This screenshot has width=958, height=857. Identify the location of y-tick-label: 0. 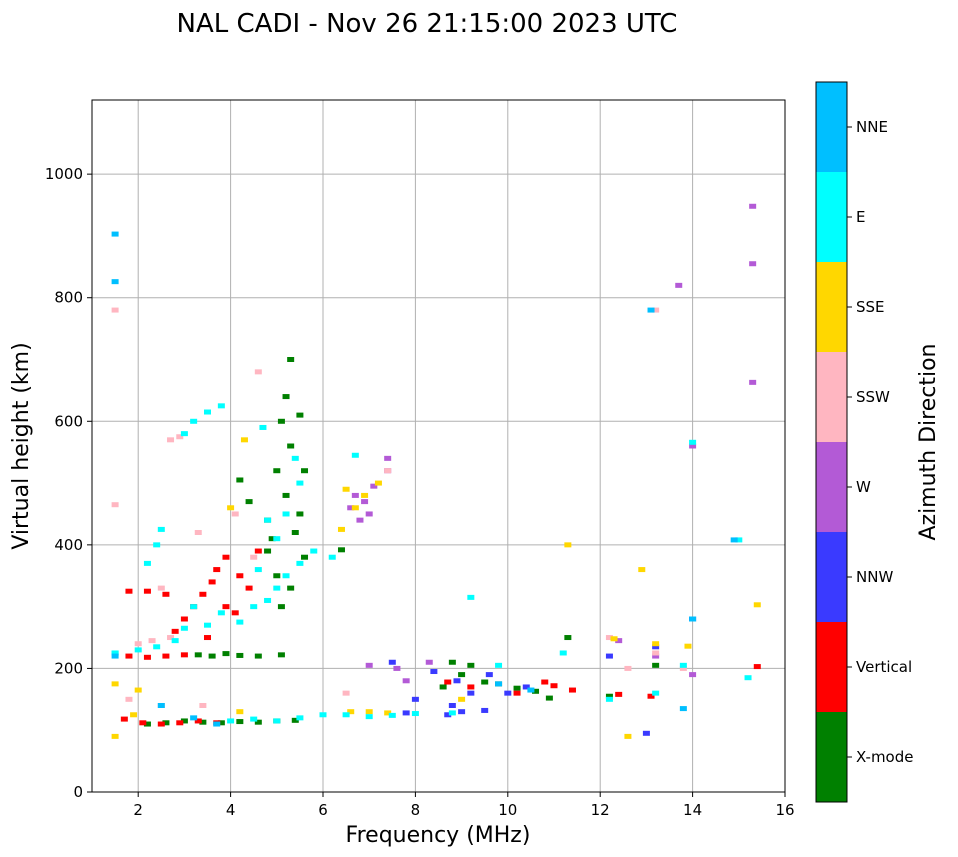
(78, 792).